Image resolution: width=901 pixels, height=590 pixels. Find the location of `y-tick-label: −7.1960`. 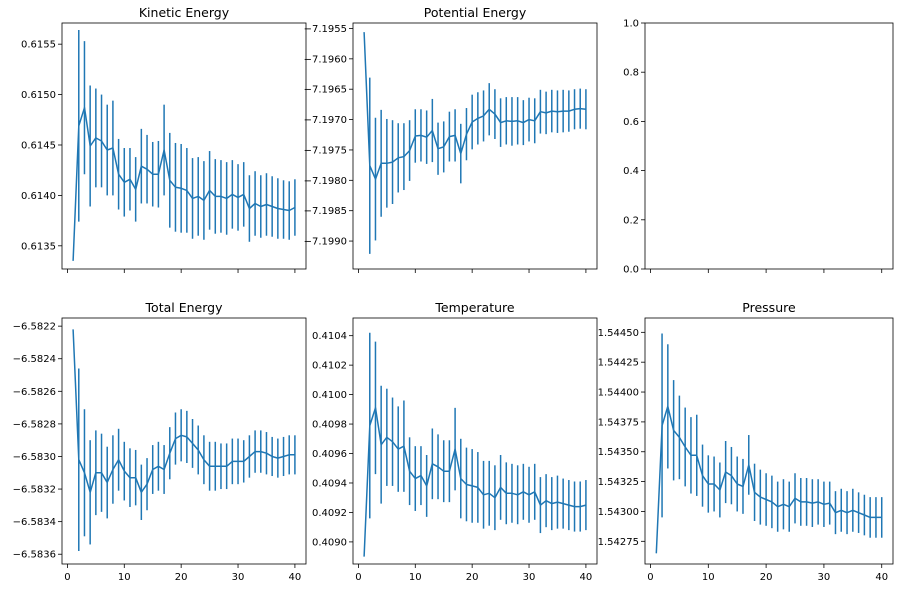

y-tick-label: −7.1960 is located at coordinates (325, 59).